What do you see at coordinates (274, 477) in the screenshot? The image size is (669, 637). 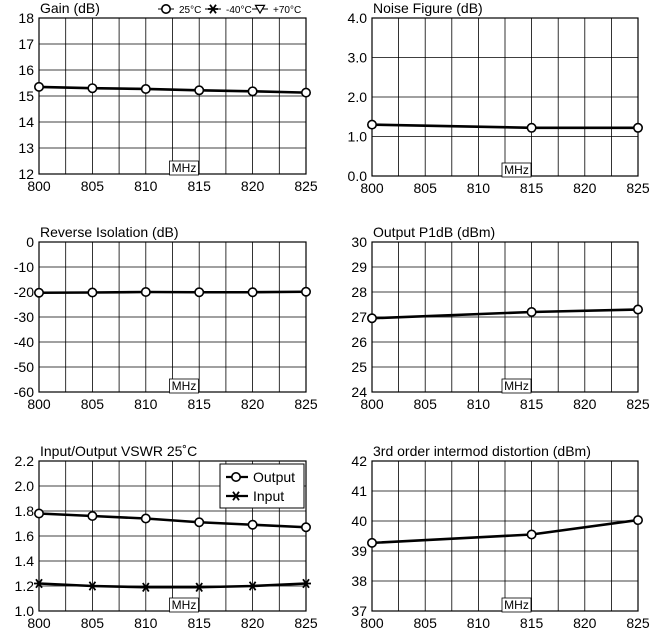 I see `legend-label: Output` at bounding box center [274, 477].